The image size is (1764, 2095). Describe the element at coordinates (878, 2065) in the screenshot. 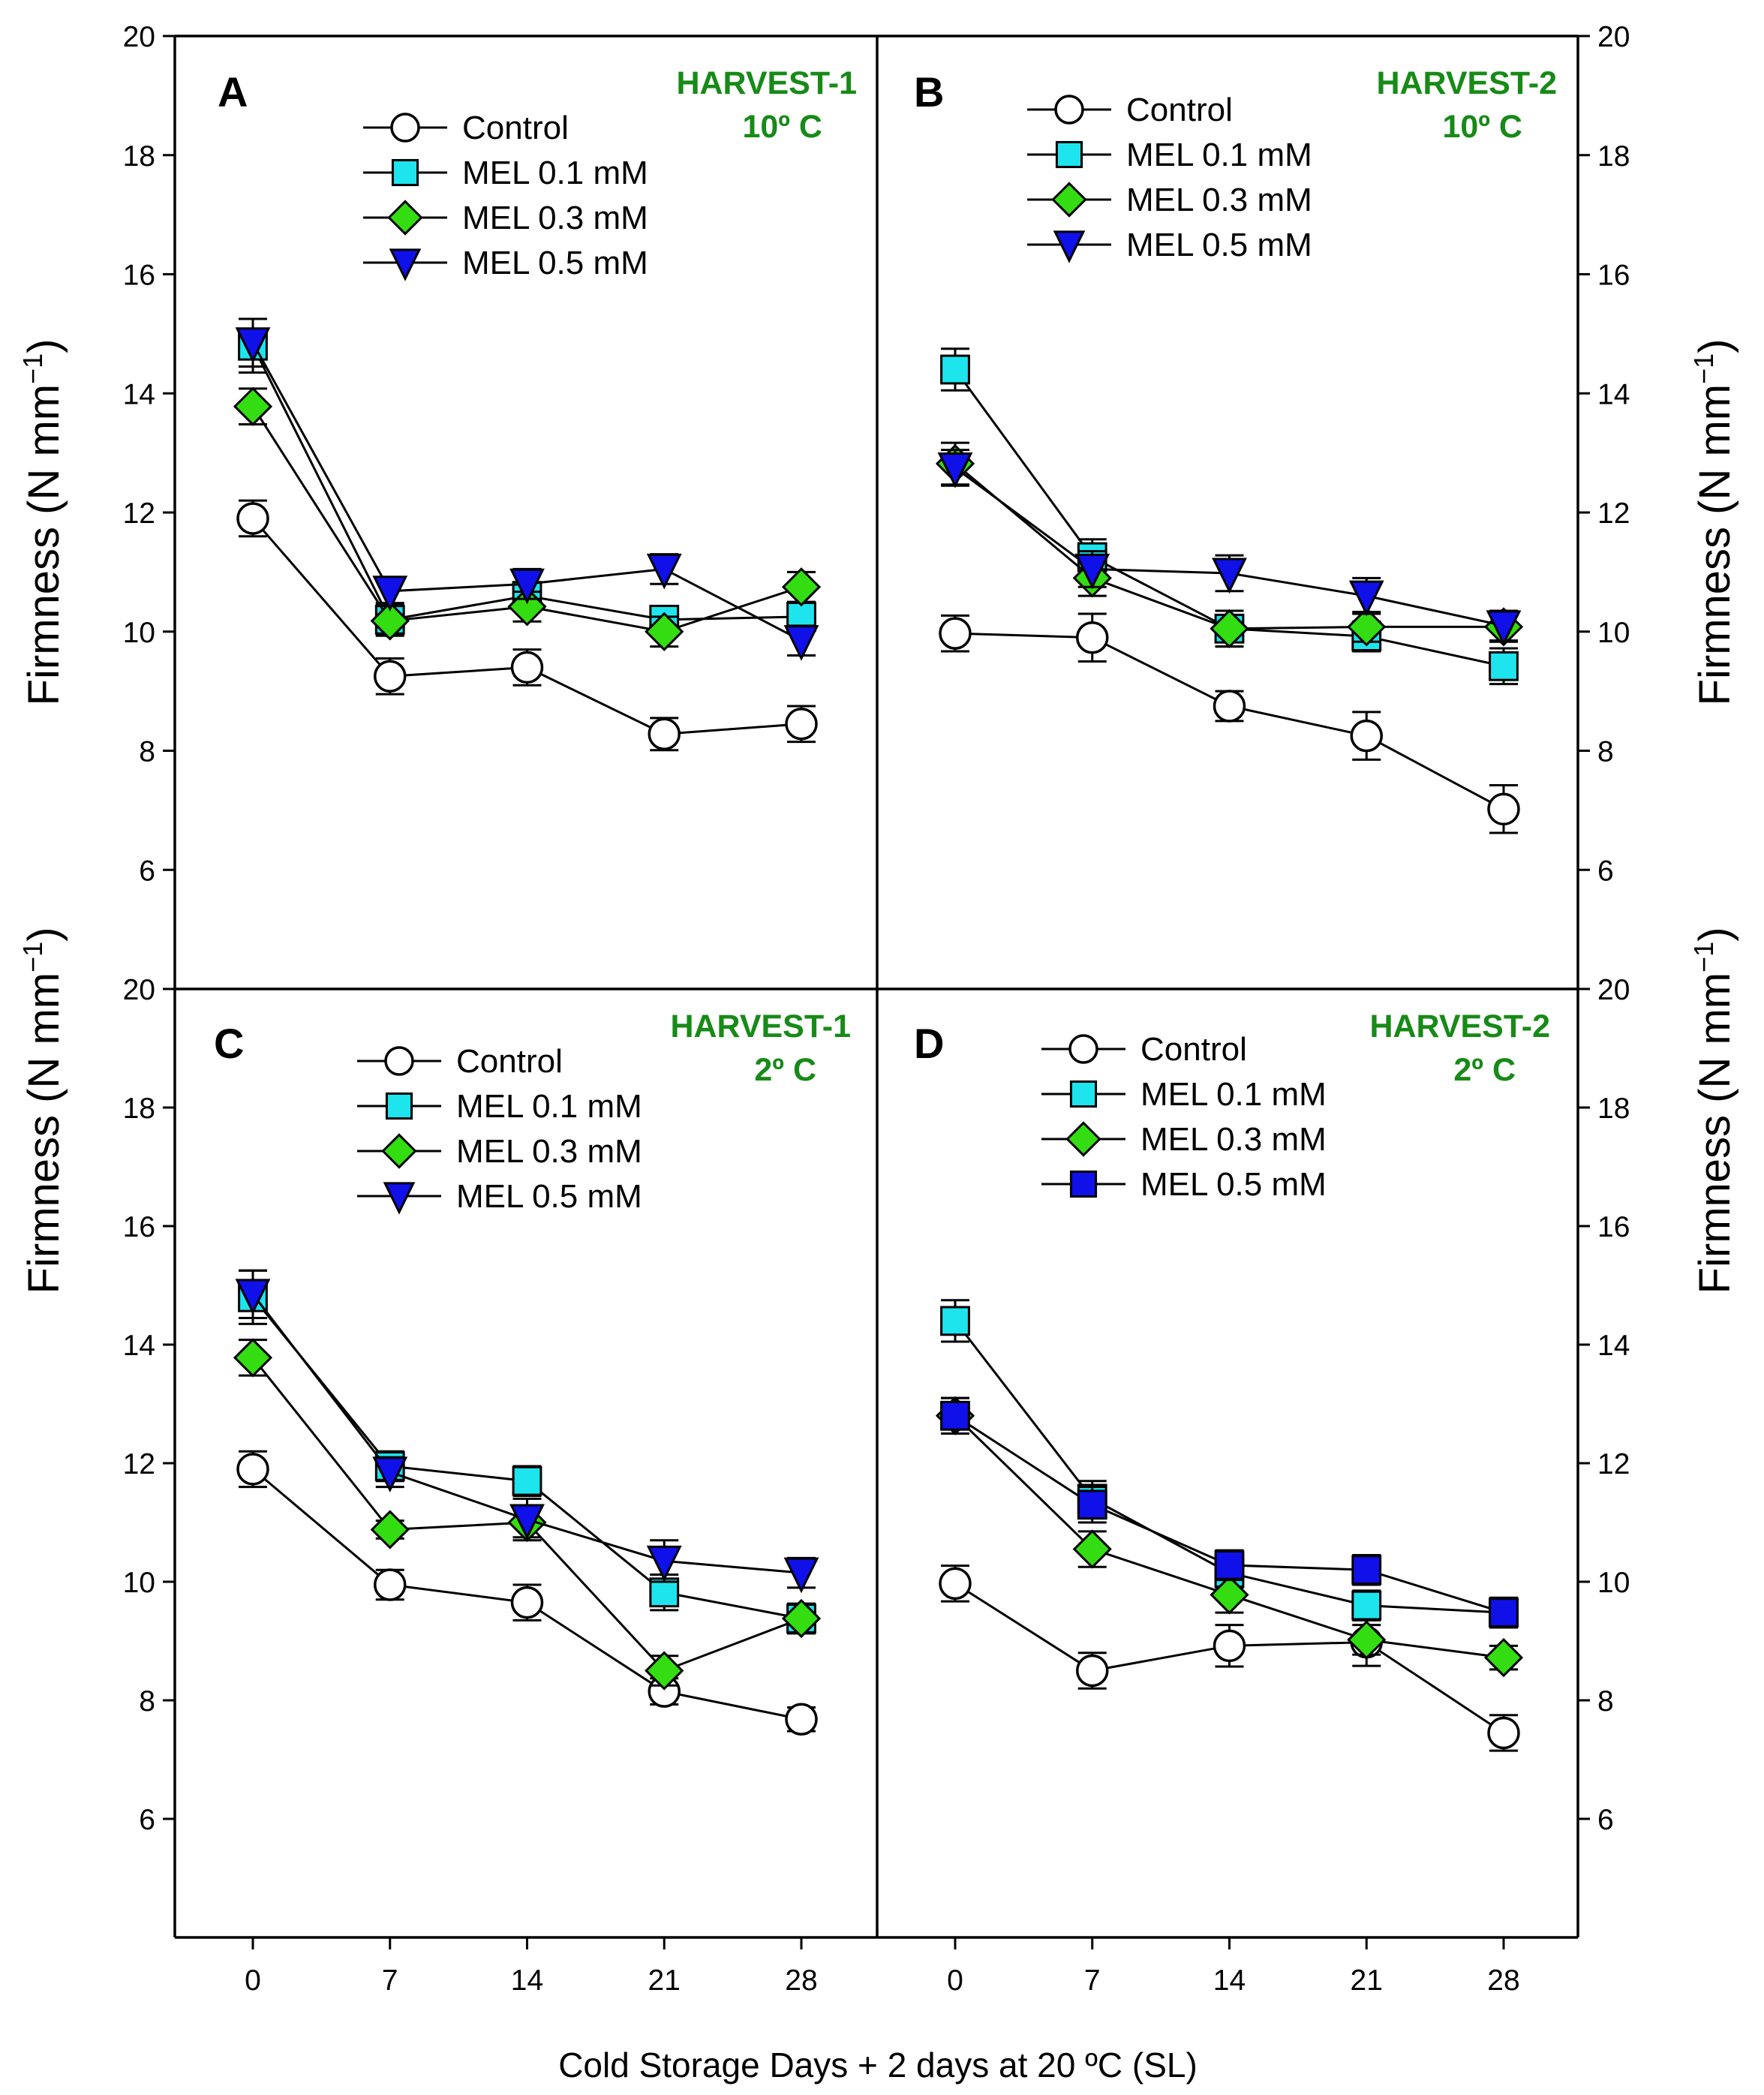

I see `x-axis-title: Cold Storage Days + 2 days at 20 ºC (SL)` at that location.